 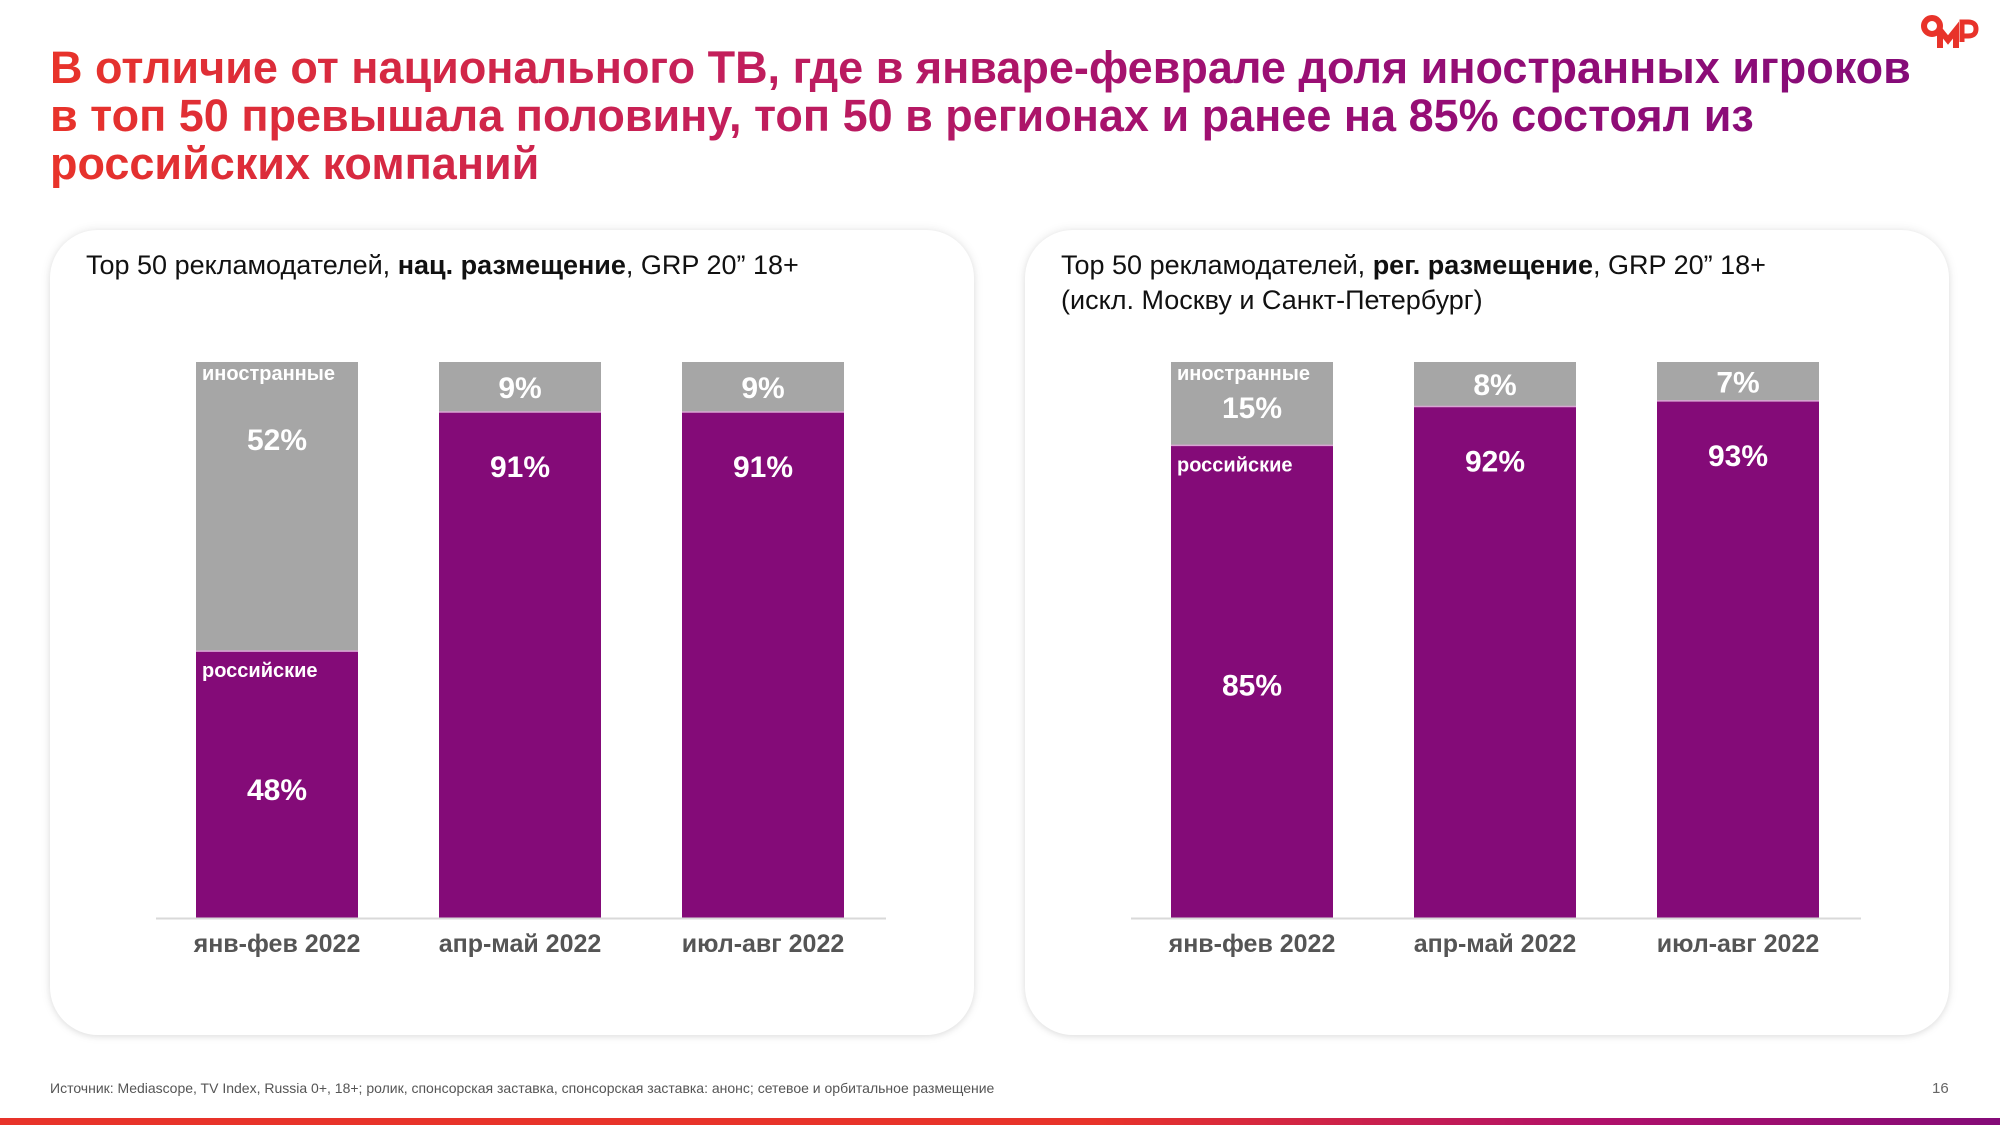 I want to click on data-label-russian: 92%, so click(x=1495, y=461).